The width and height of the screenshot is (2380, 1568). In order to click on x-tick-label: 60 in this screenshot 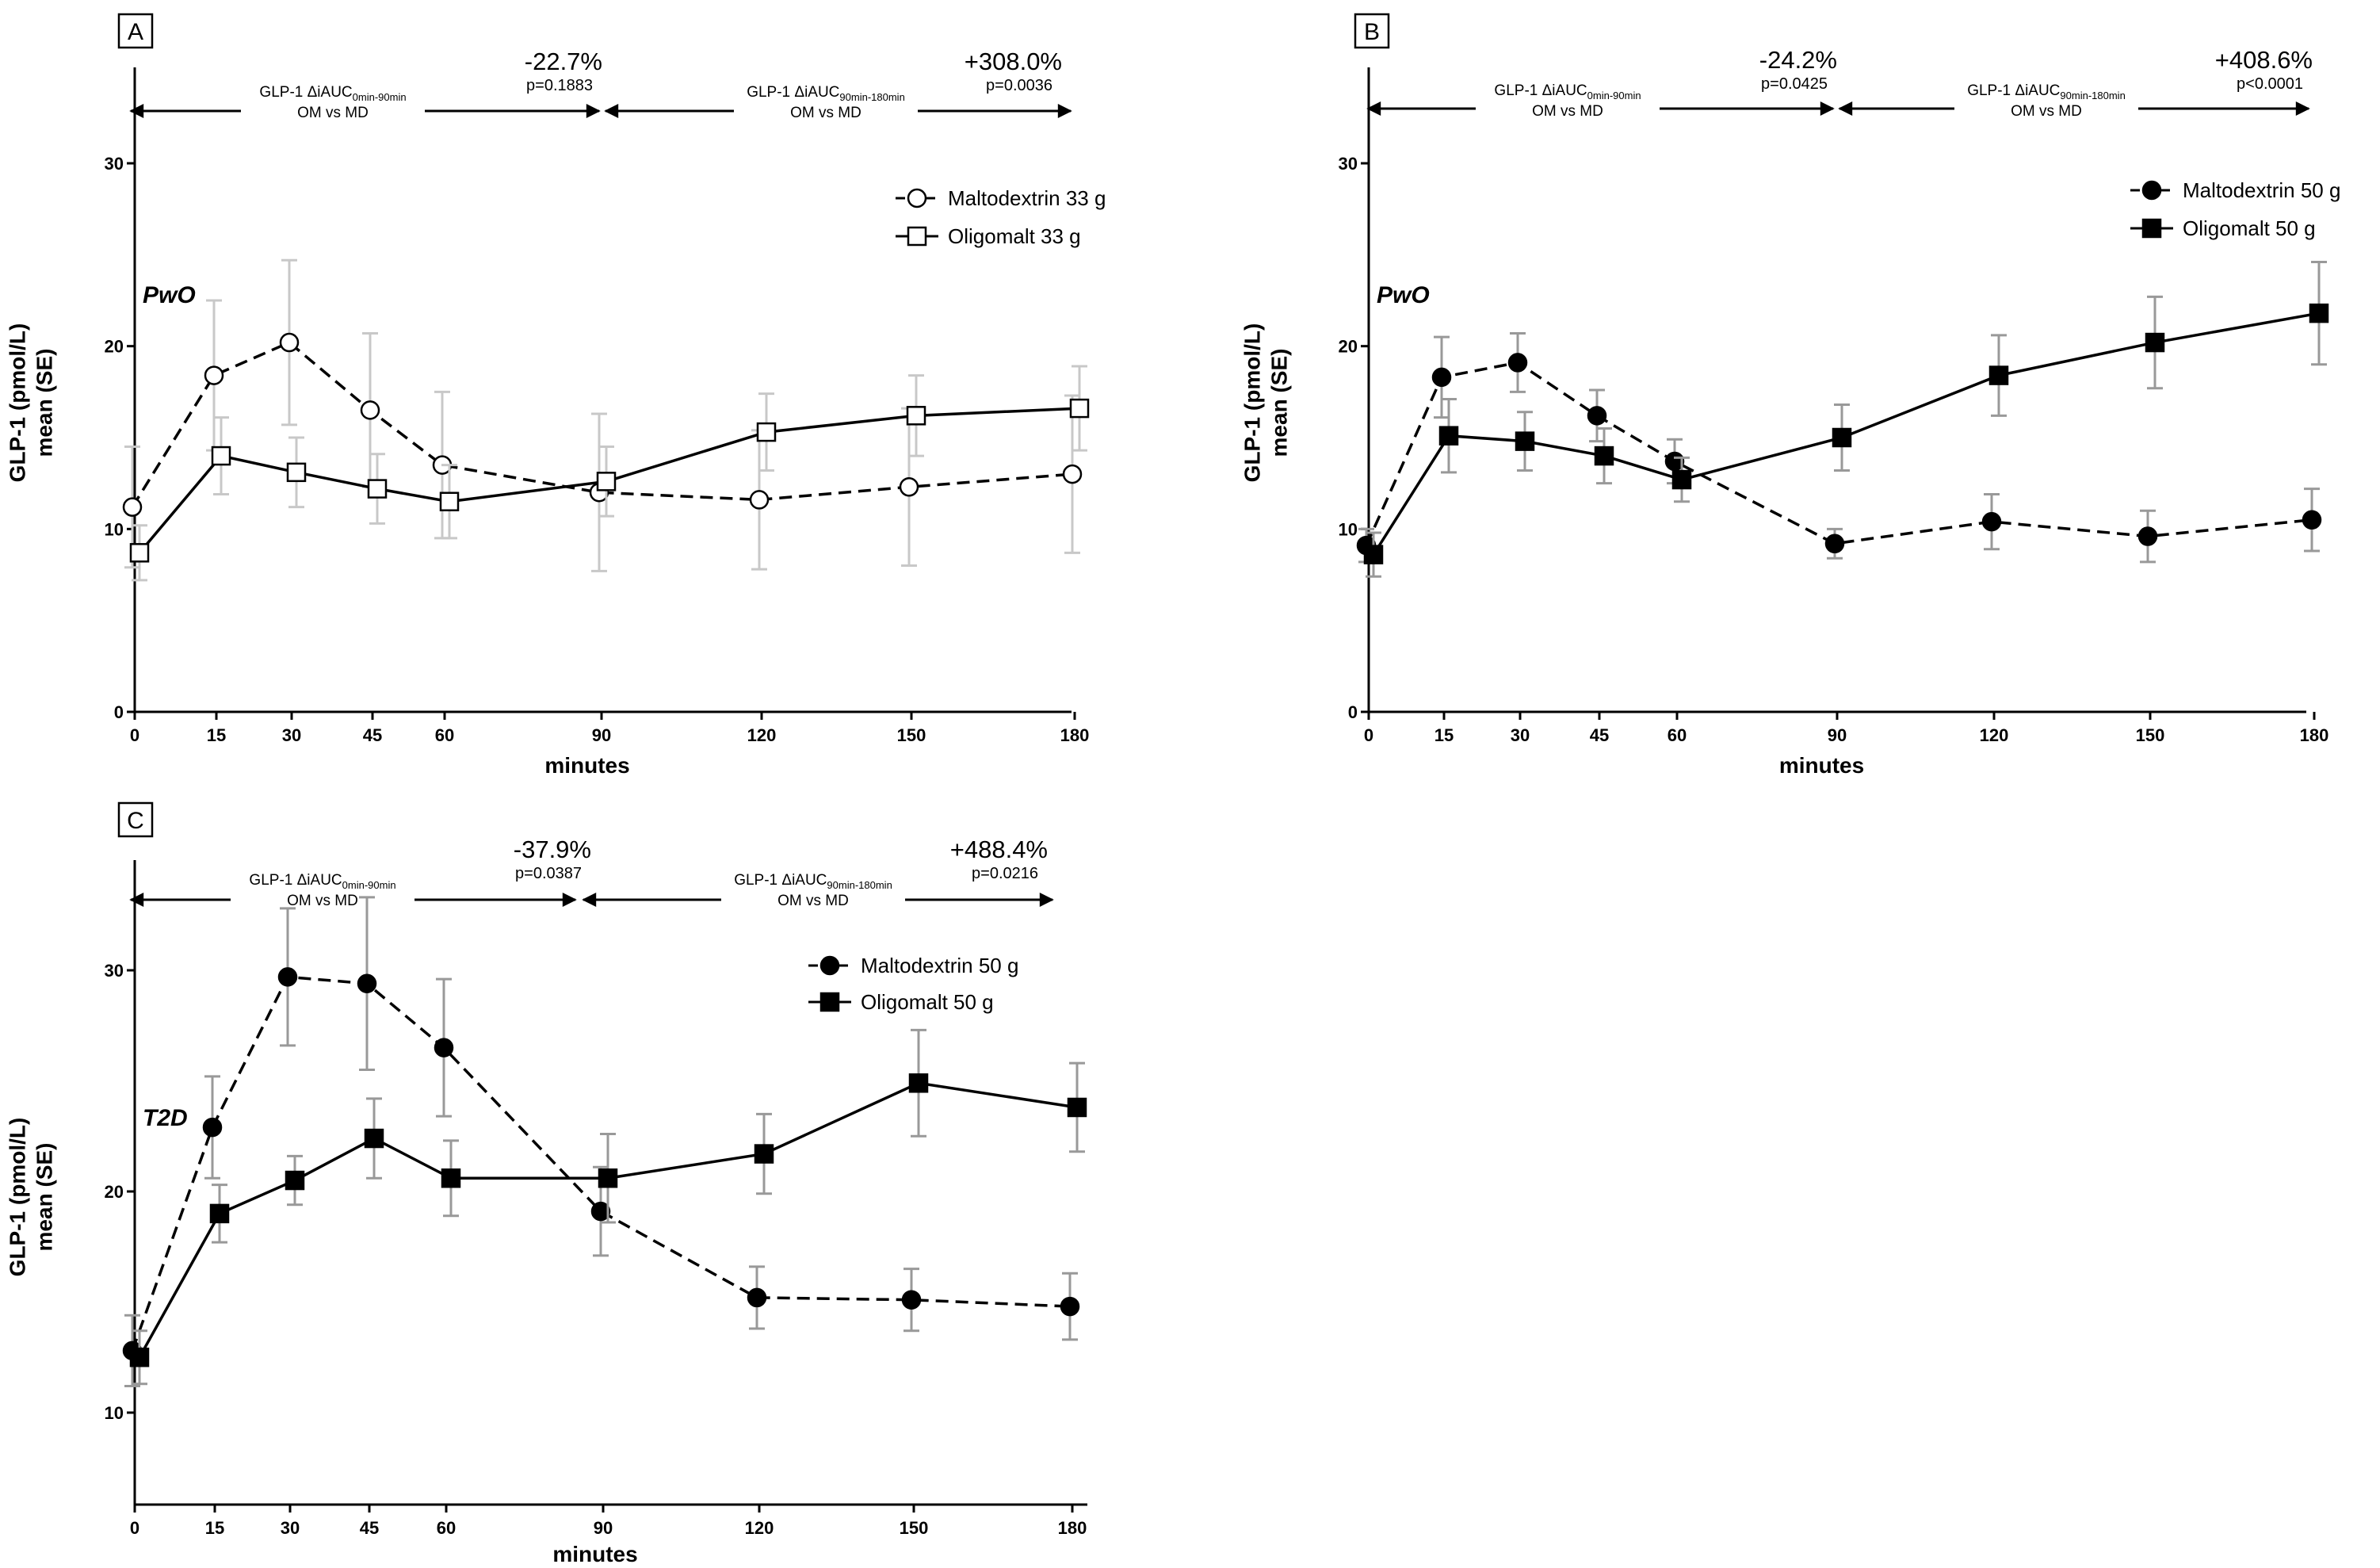, I will do `click(446, 1528)`.